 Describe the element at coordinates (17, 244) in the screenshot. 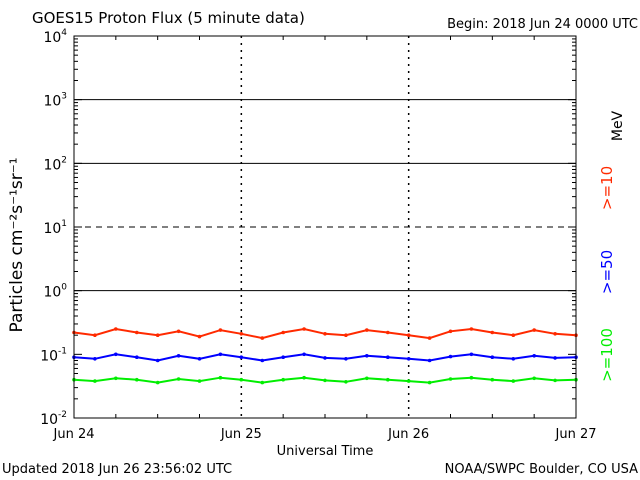

I see `y-axis-label: Particles cm⁻²s⁻¹sr⁻¹` at that location.